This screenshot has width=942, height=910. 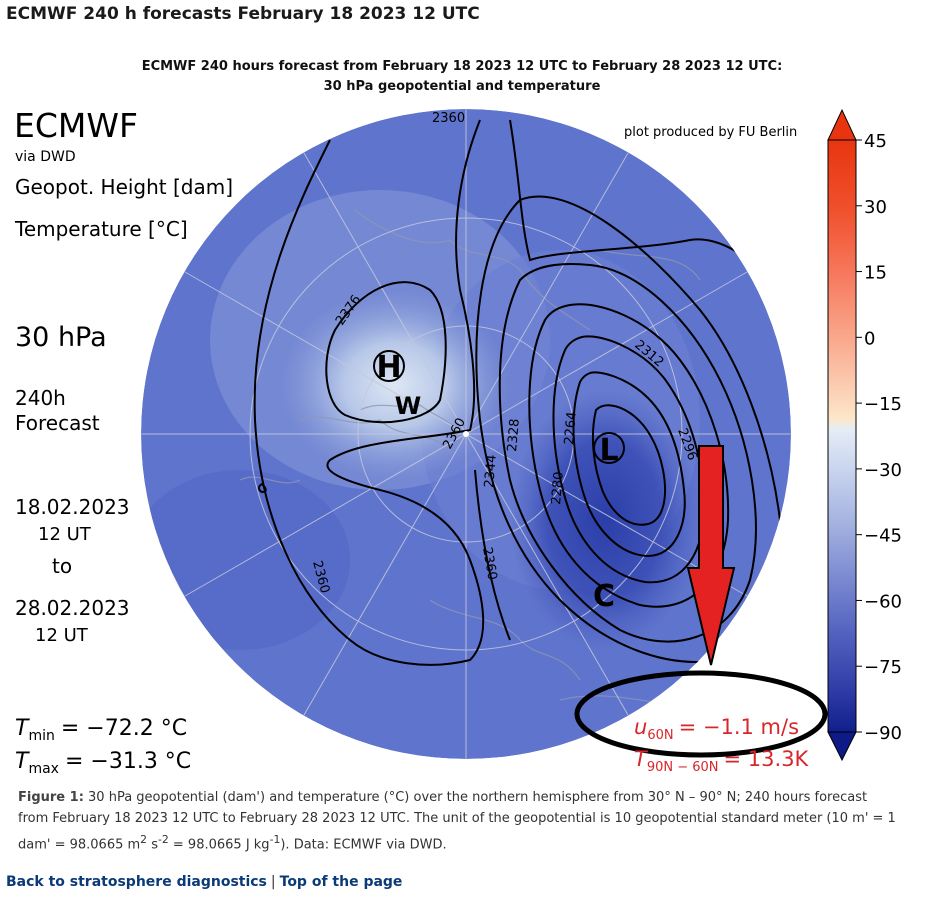 I want to click on tmin-readout: Tmin = −72.2 °C, so click(x=101, y=730).